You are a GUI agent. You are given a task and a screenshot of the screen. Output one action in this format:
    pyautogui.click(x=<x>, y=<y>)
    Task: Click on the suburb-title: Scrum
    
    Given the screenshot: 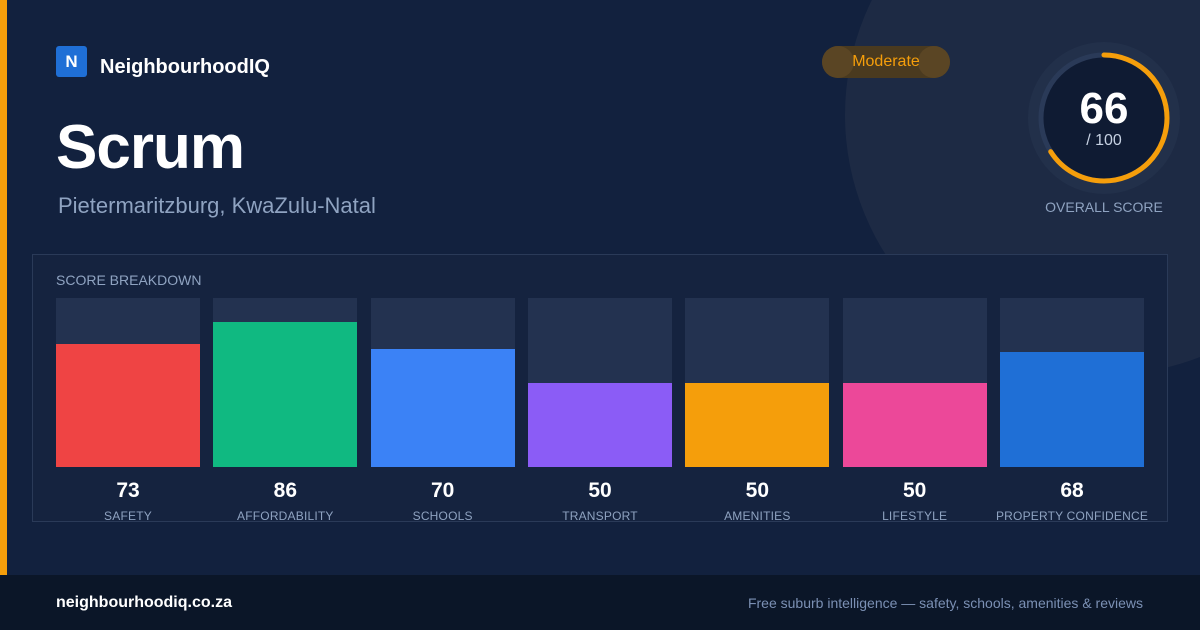 What is the action you would take?
    pyautogui.click(x=150, y=147)
    